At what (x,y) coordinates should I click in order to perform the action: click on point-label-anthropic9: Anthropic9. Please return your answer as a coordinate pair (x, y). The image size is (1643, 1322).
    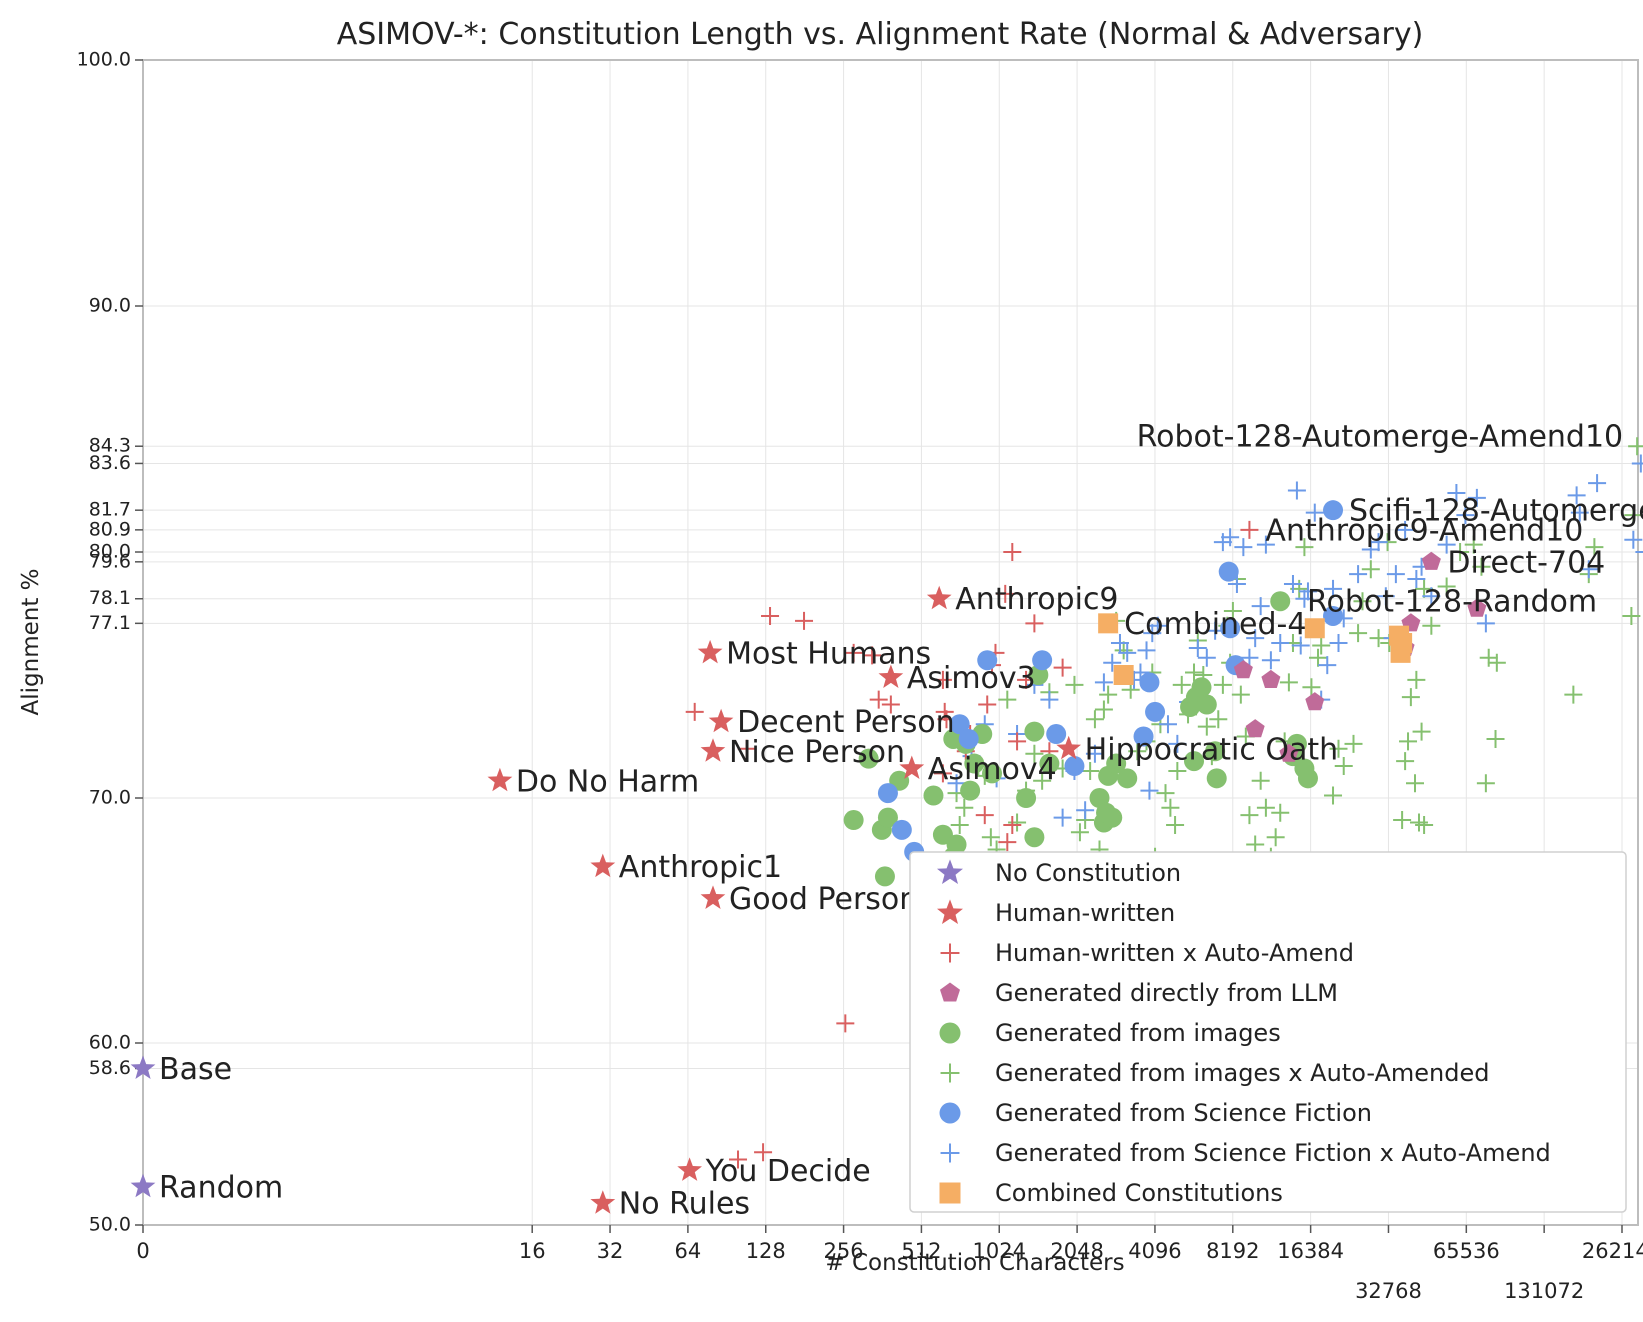
    Looking at the image, I should click on (1036, 599).